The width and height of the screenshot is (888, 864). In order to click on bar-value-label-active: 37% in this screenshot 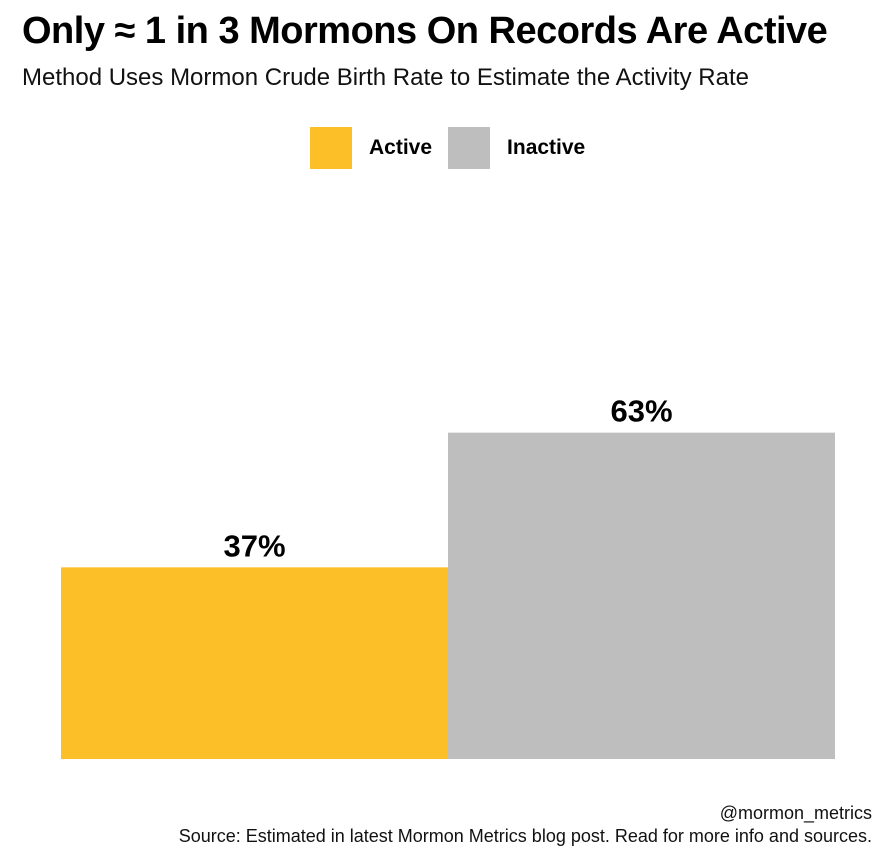, I will do `click(254, 545)`.